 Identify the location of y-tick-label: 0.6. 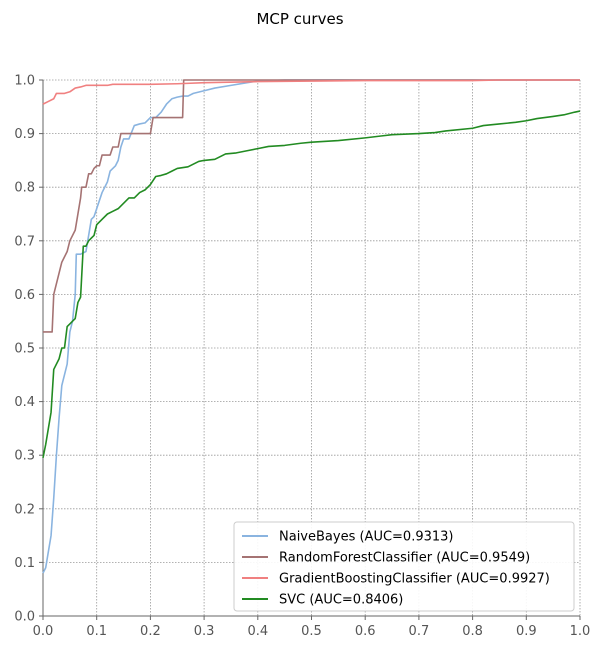
(24, 295).